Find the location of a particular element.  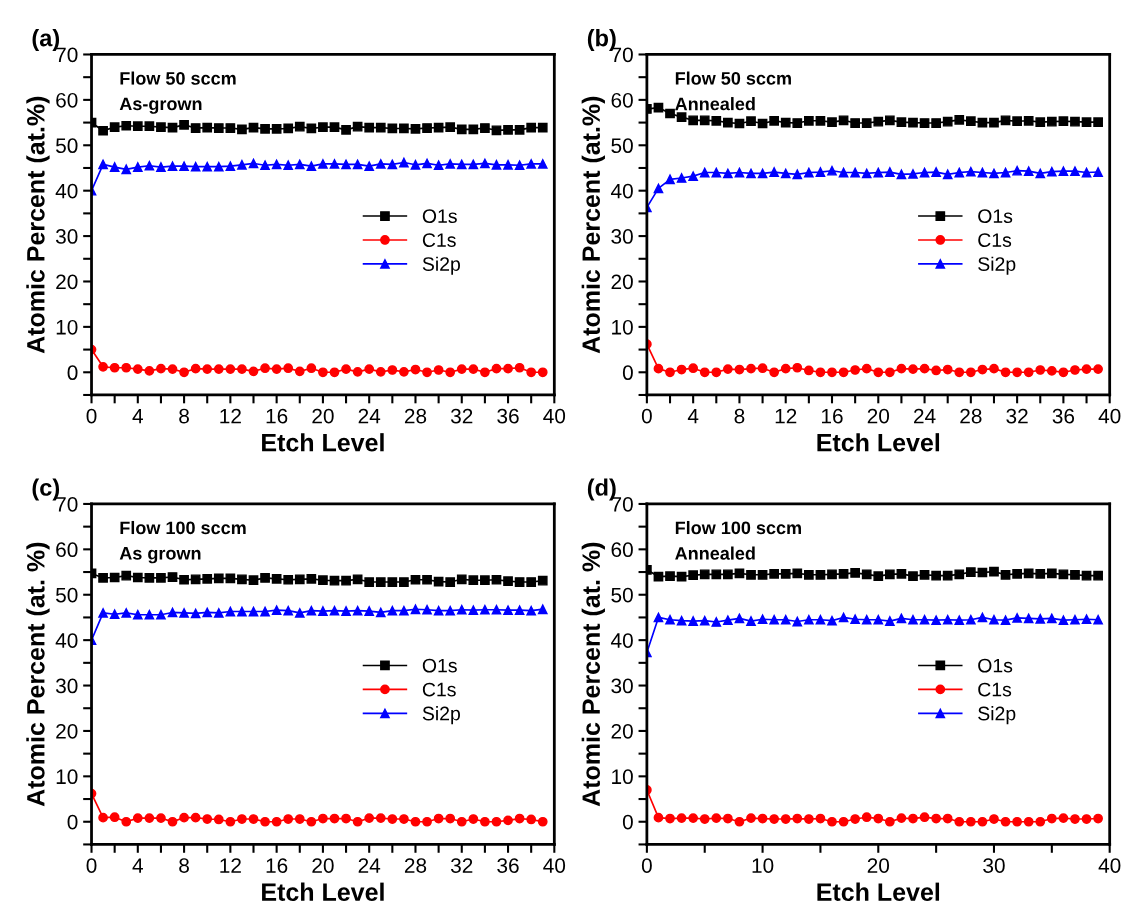

annotation: As-grown is located at coordinates (160, 105).